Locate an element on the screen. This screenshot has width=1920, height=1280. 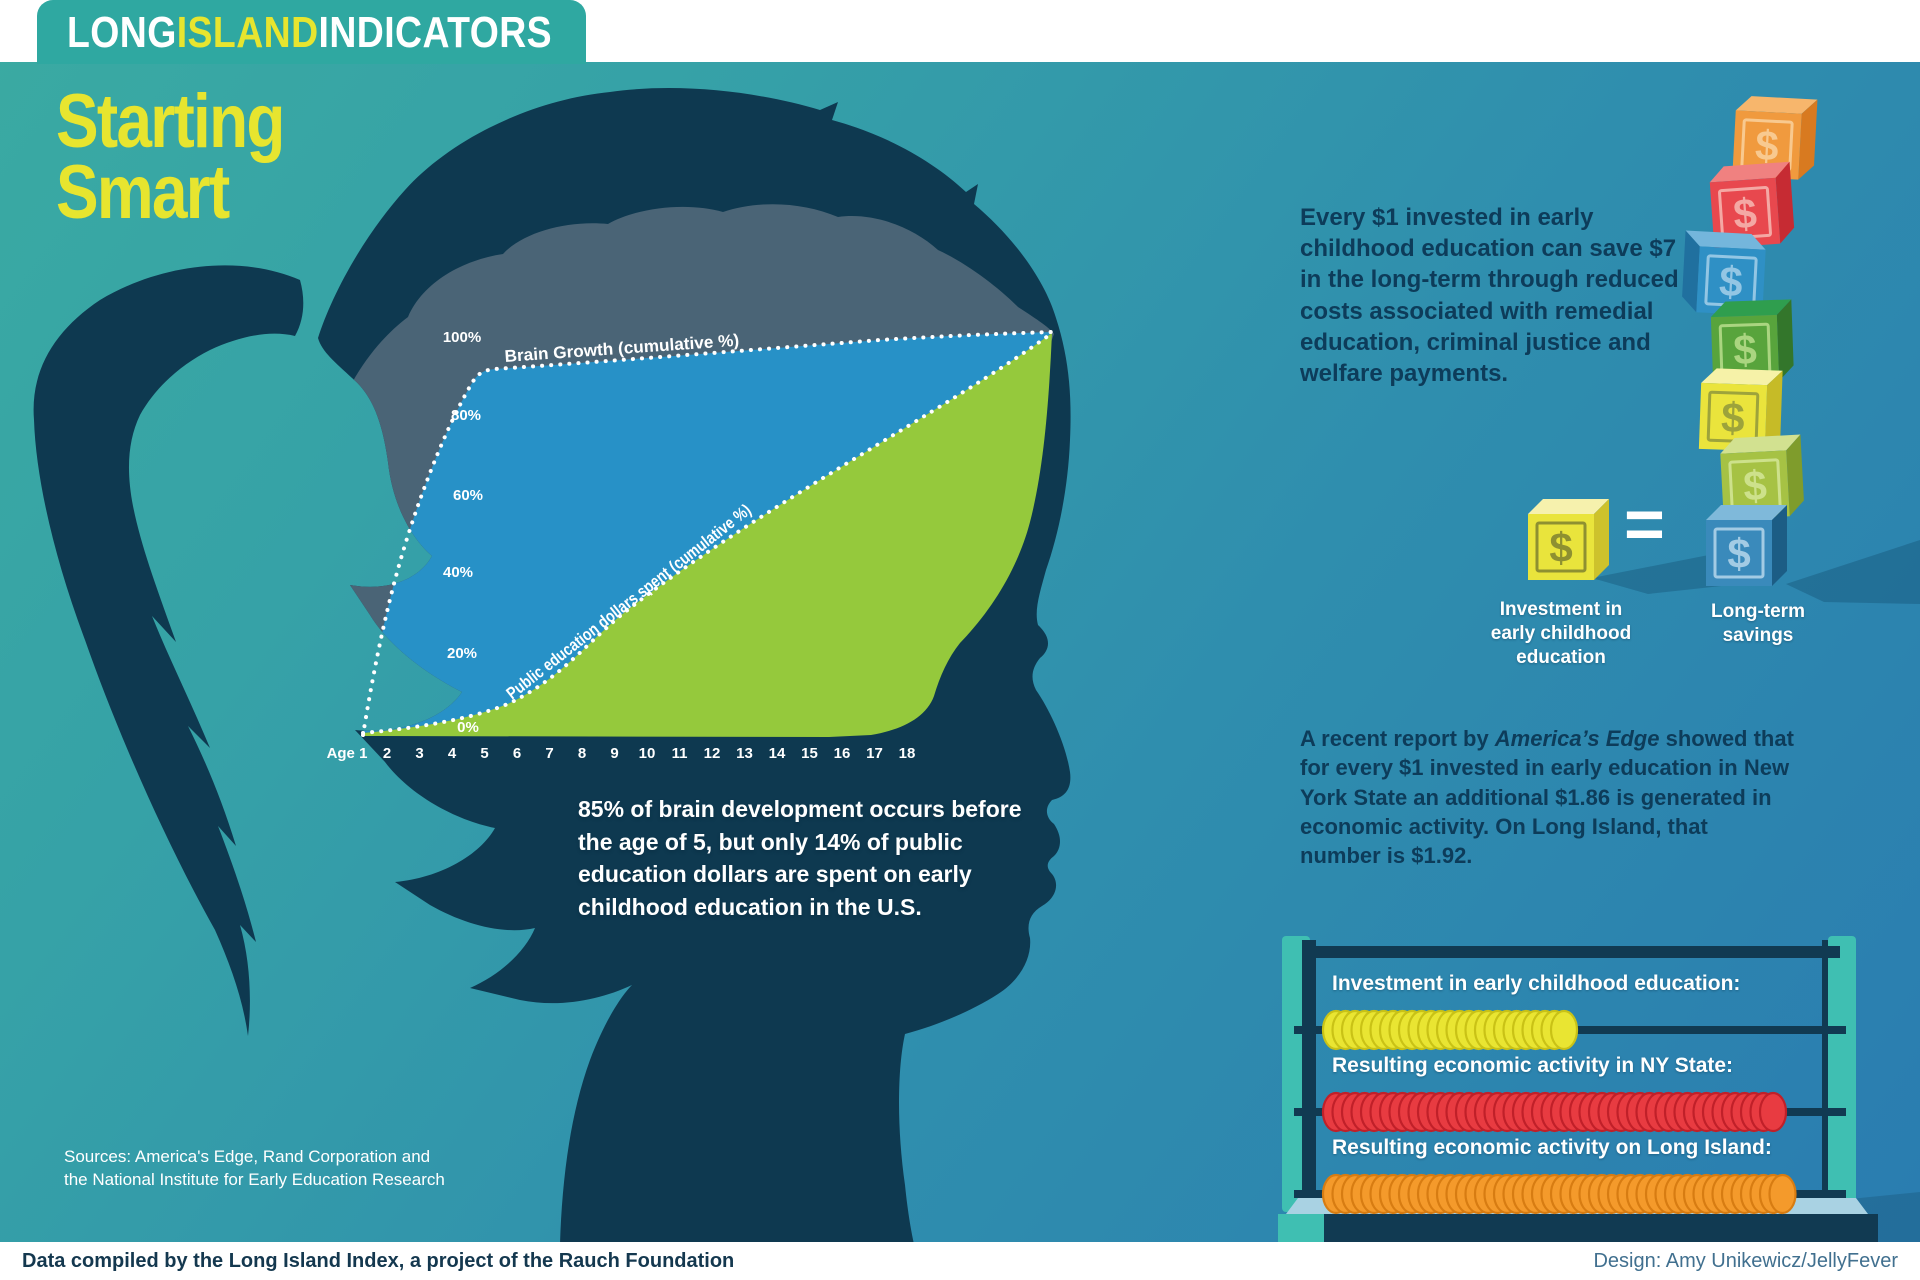
dollar-block-olive: $ is located at coordinates (1762, 477).